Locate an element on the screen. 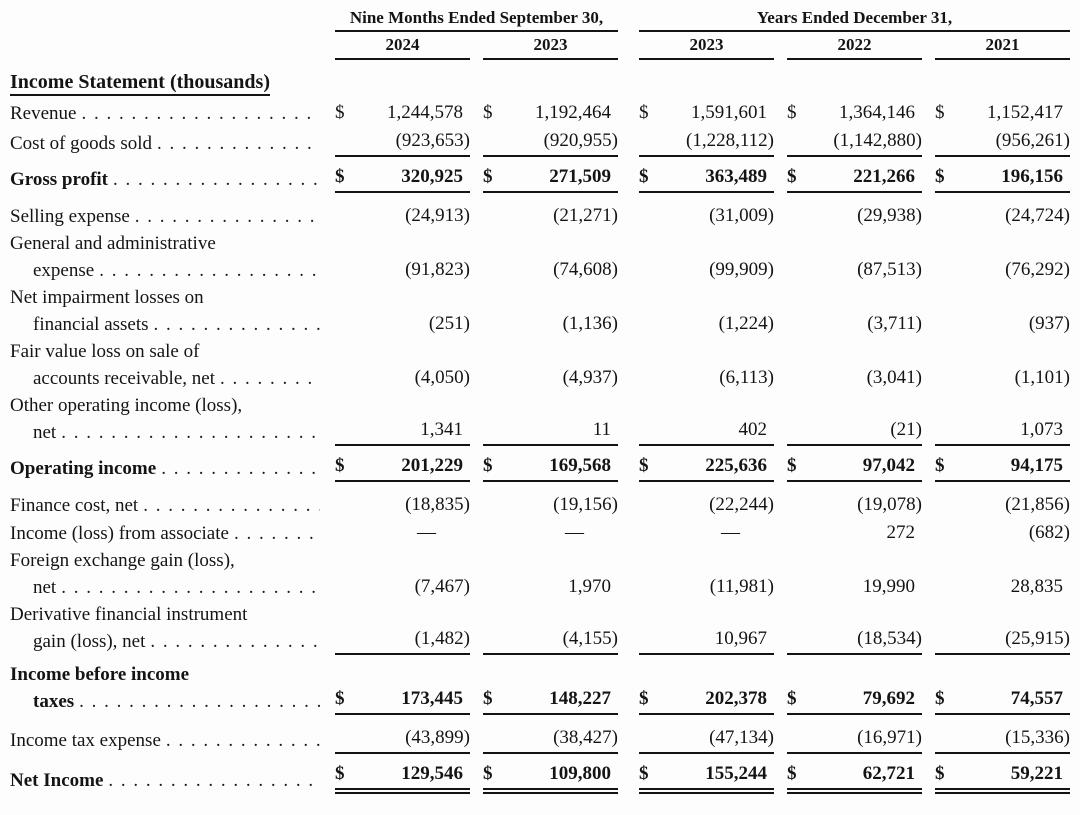 Image resolution: width=1080 pixels, height=815 pixels. year-column-header: 2023 is located at coordinates (550, 47).